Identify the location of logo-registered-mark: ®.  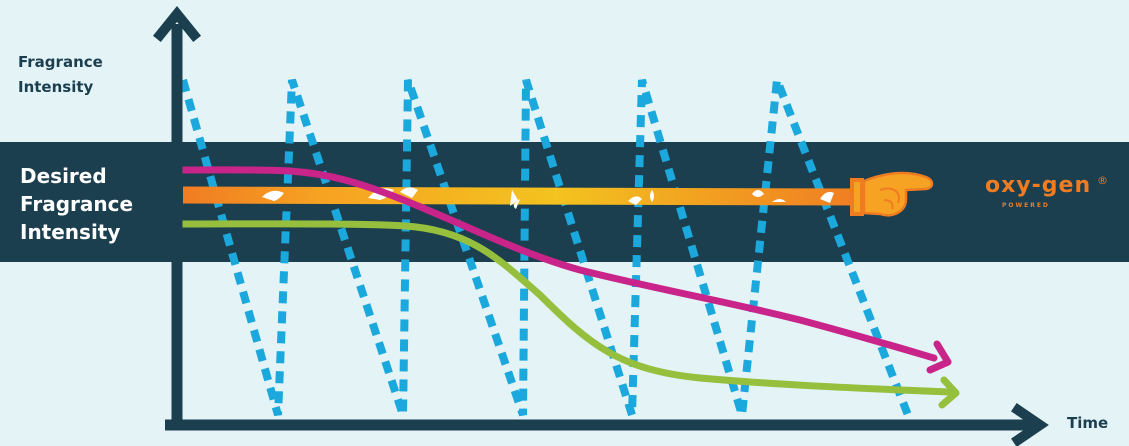
(1102, 180).